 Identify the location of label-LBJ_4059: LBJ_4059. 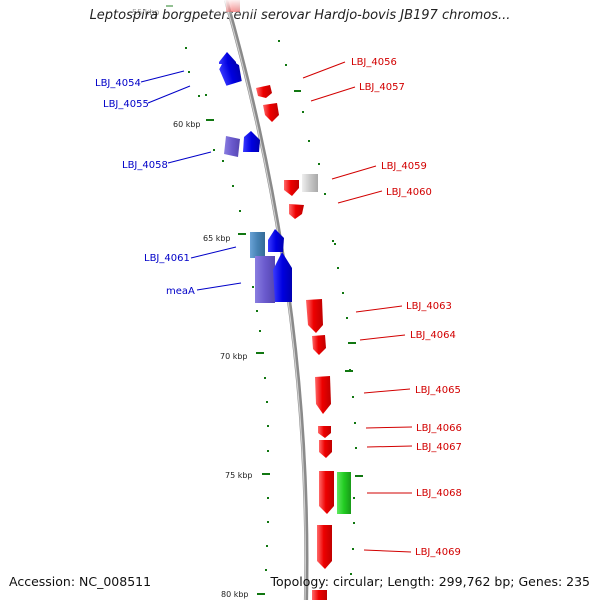
(404, 166).